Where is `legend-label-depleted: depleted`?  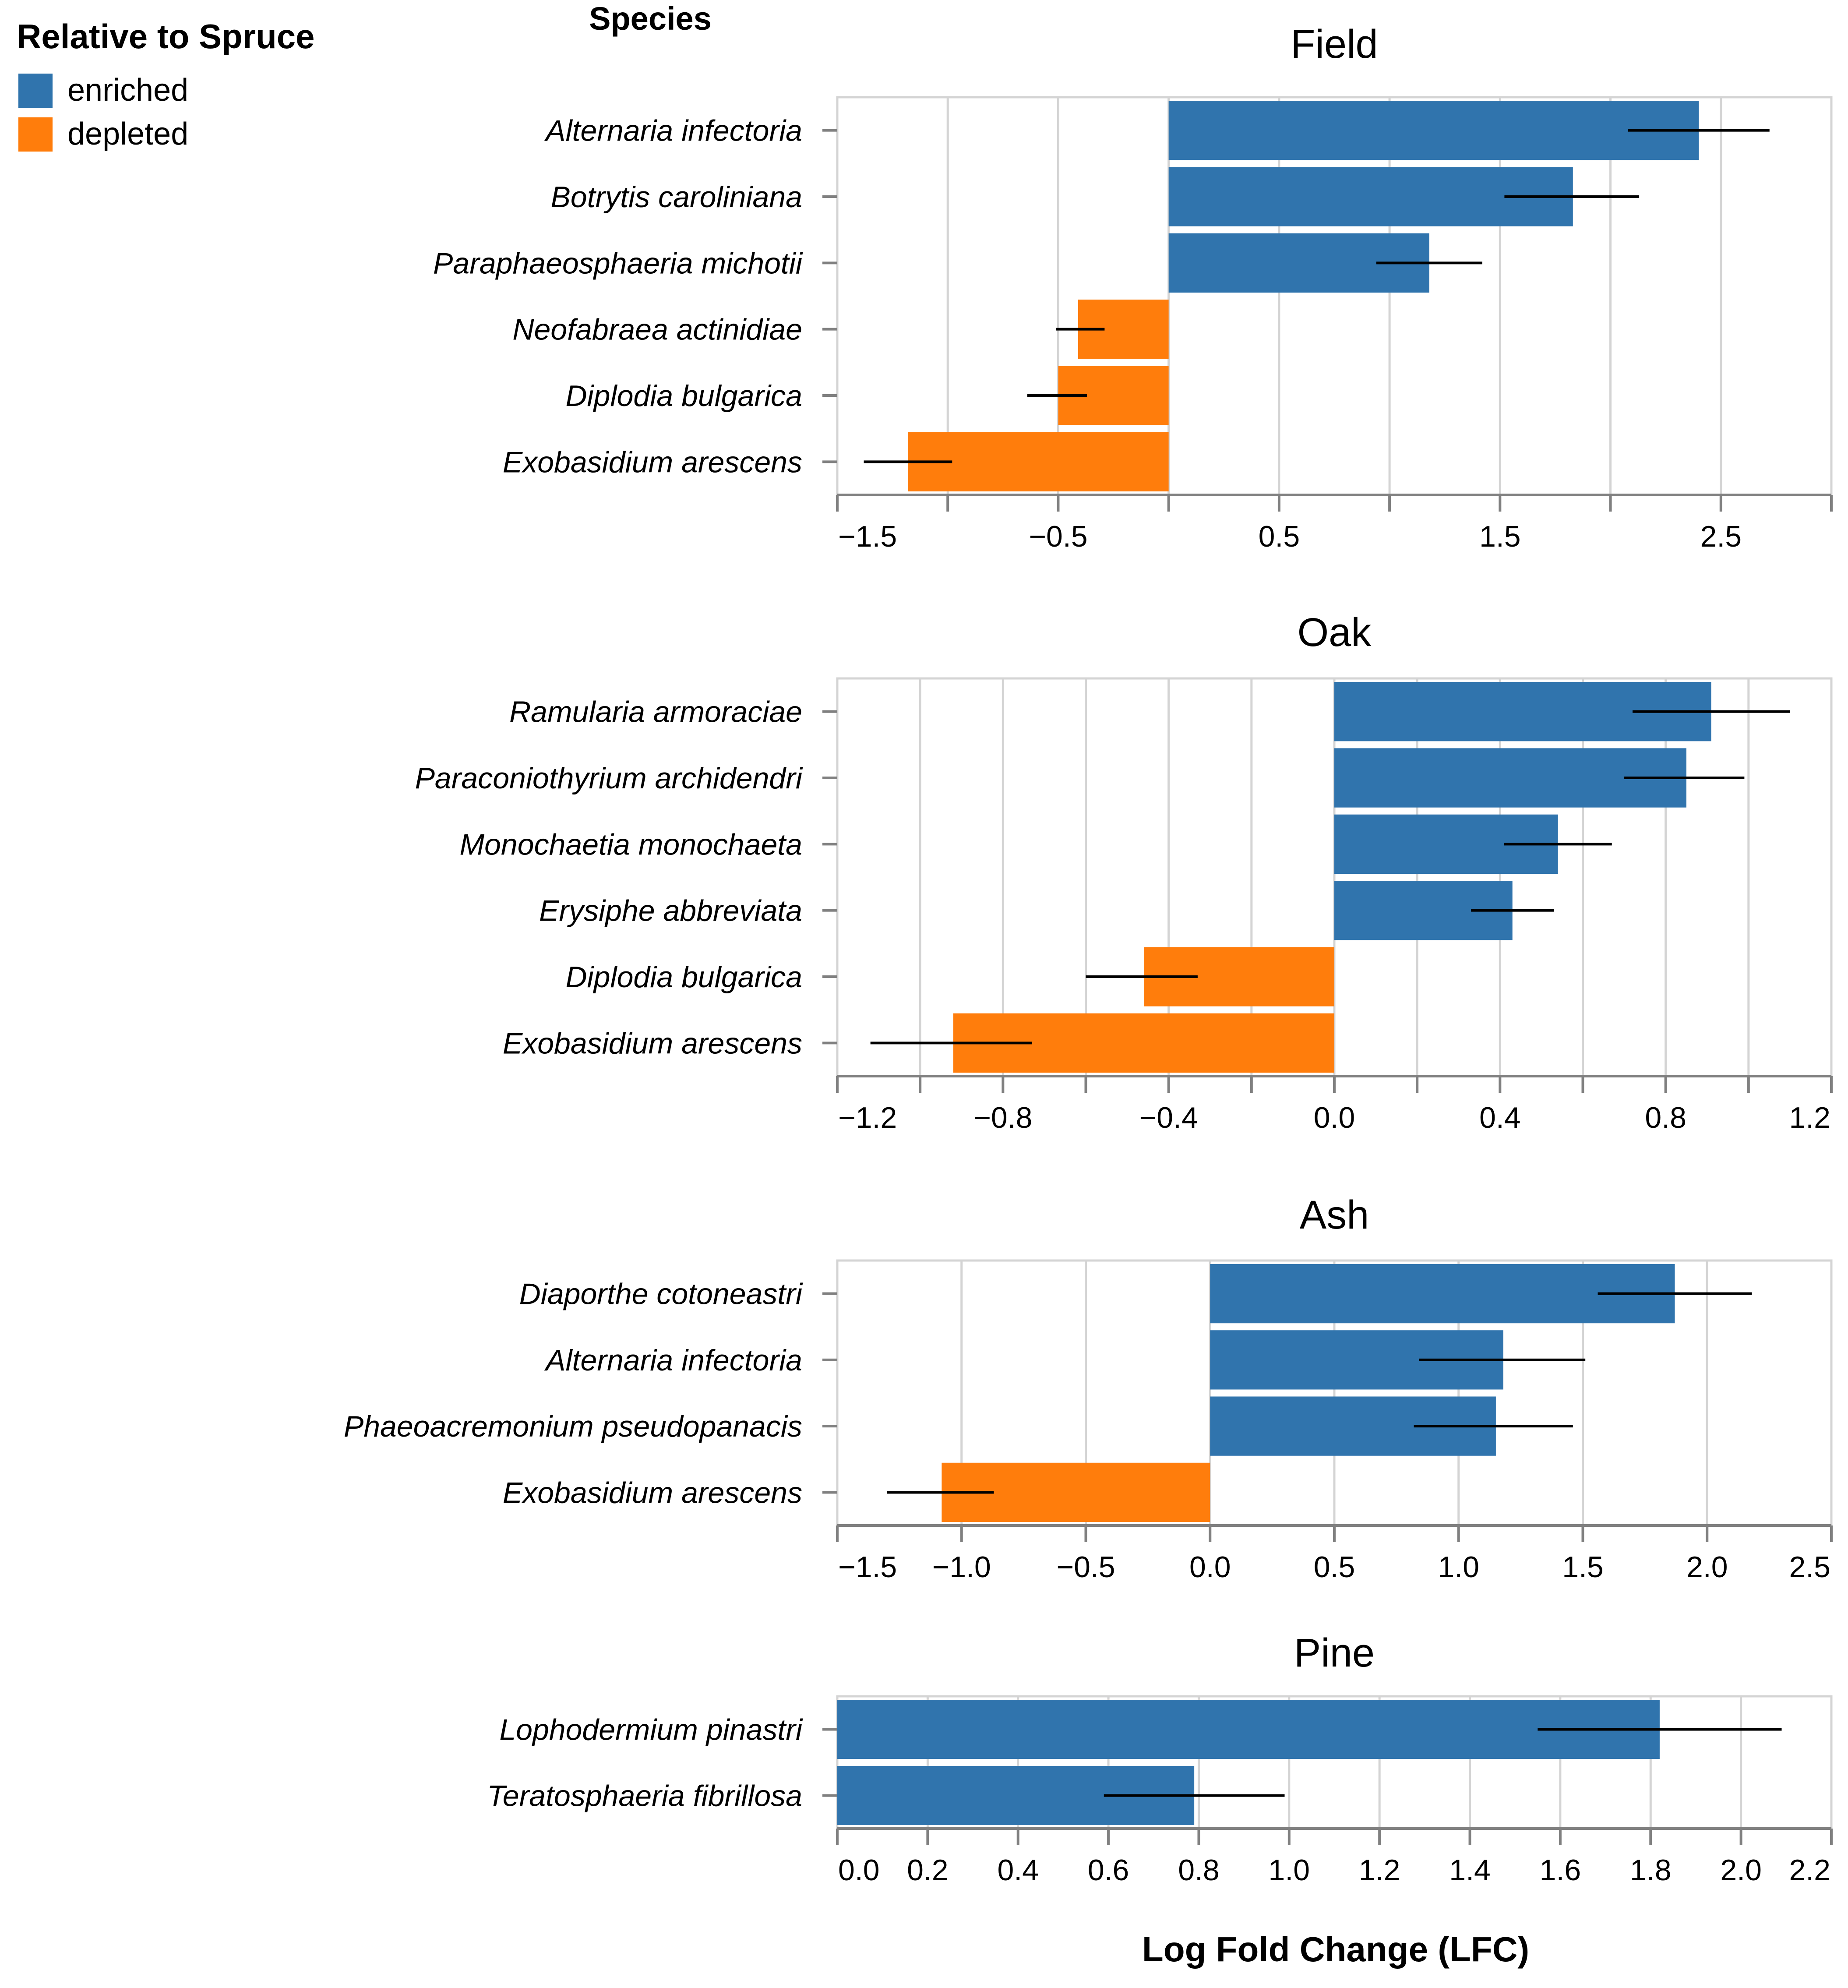
legend-label-depleted: depleted is located at coordinates (127, 134).